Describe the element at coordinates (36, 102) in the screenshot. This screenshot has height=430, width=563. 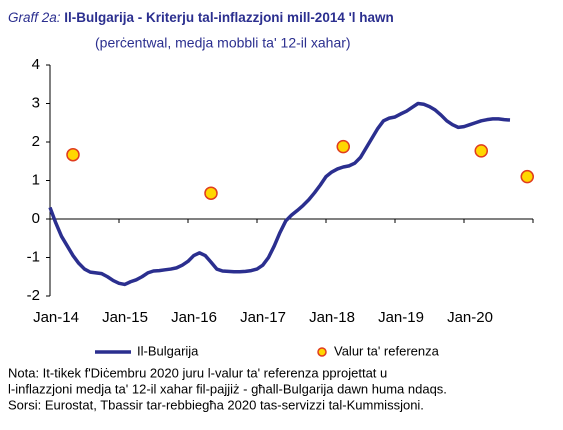
I see `y-tick-label: 3` at that location.